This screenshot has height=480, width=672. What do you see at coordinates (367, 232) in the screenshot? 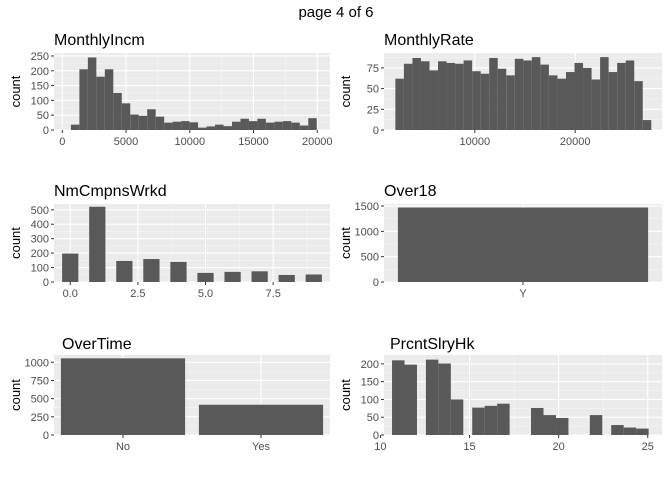
I see `y-tick-label: 1000` at bounding box center [367, 232].